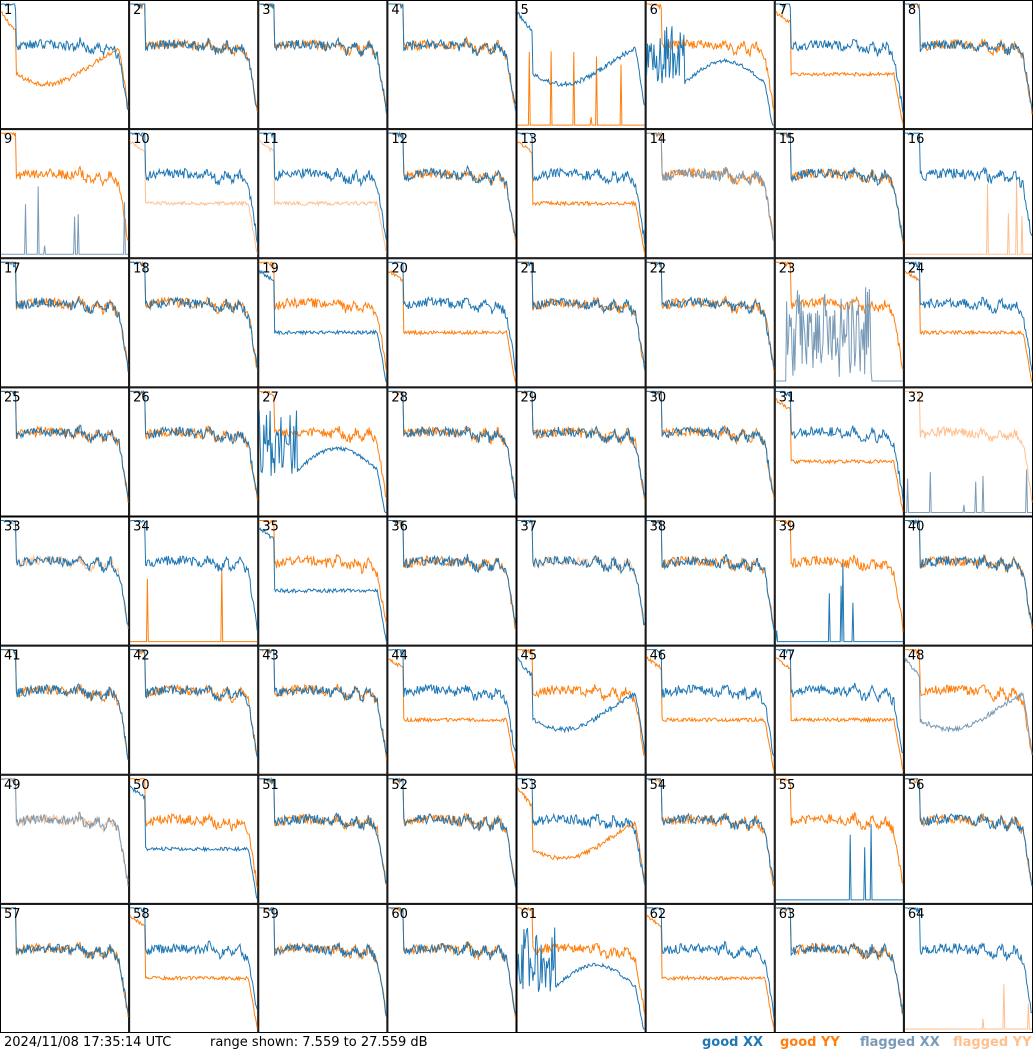 The height and width of the screenshot is (1053, 1033). What do you see at coordinates (323, 65) in the screenshot?
I see `panel-3: 3` at bounding box center [323, 65].